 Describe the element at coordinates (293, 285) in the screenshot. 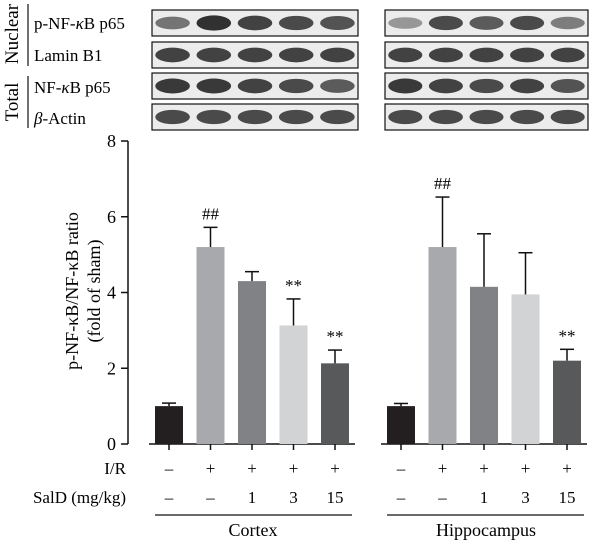

I see `significance-label-0-3: **` at that location.